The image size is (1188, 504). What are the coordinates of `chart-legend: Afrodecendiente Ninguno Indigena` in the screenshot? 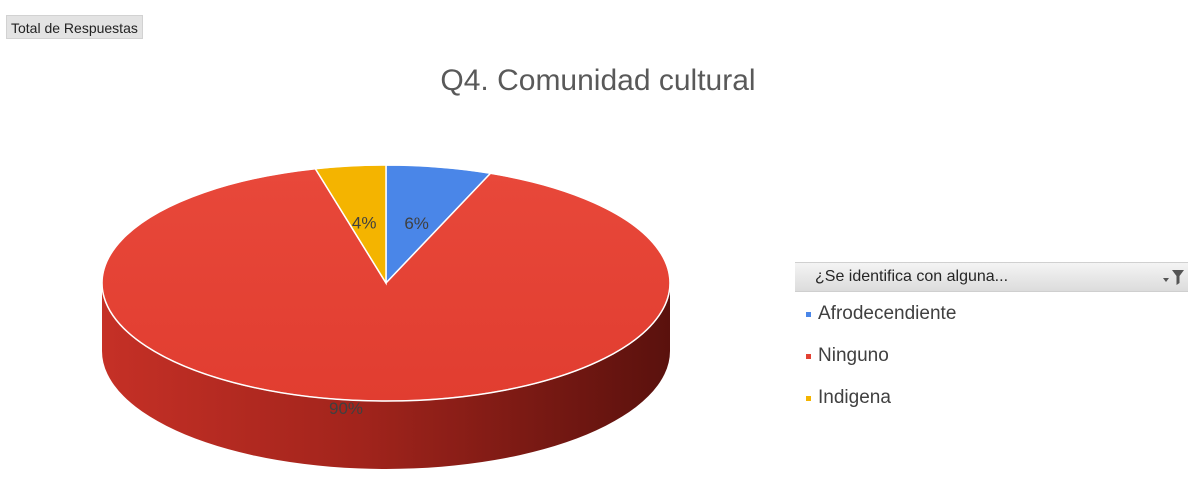 It's located at (881, 363).